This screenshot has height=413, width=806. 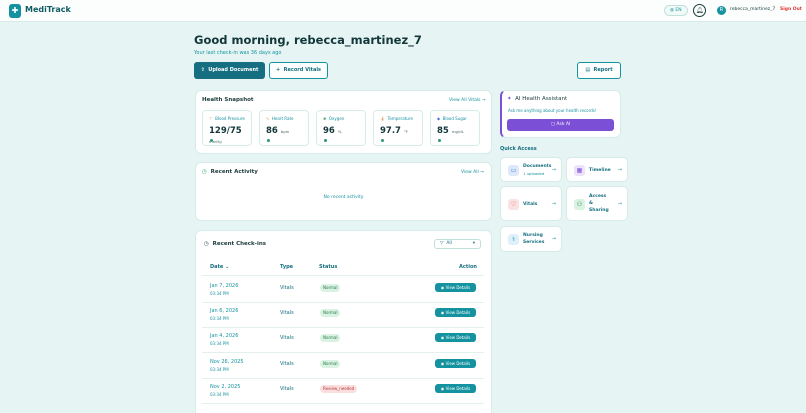 I want to click on vital-card: ♡ Blood Pressure 129/75 mmHg, so click(x=227, y=128).